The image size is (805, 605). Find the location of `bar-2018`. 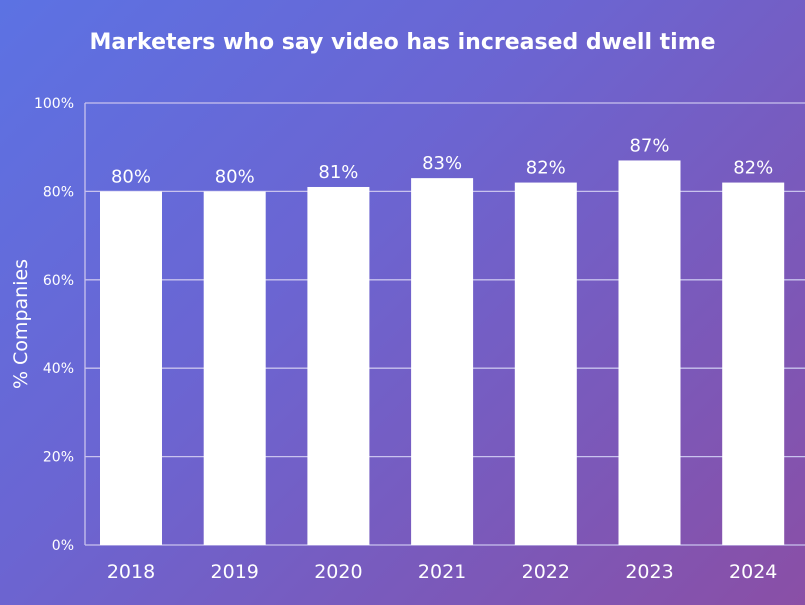

bar-2018 is located at coordinates (131, 368).